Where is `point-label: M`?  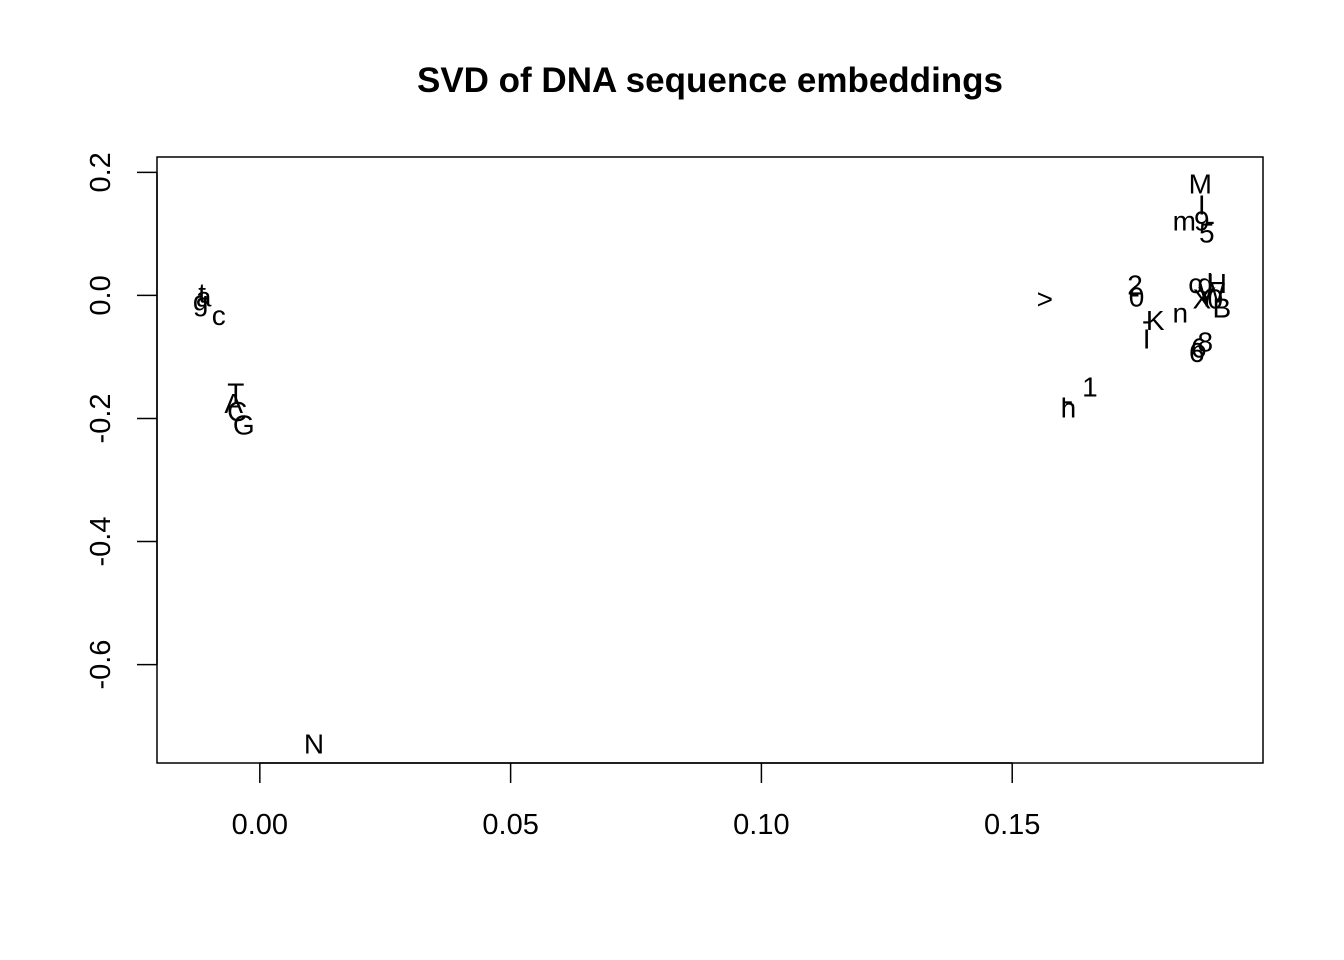 point-label: M is located at coordinates (1200, 183).